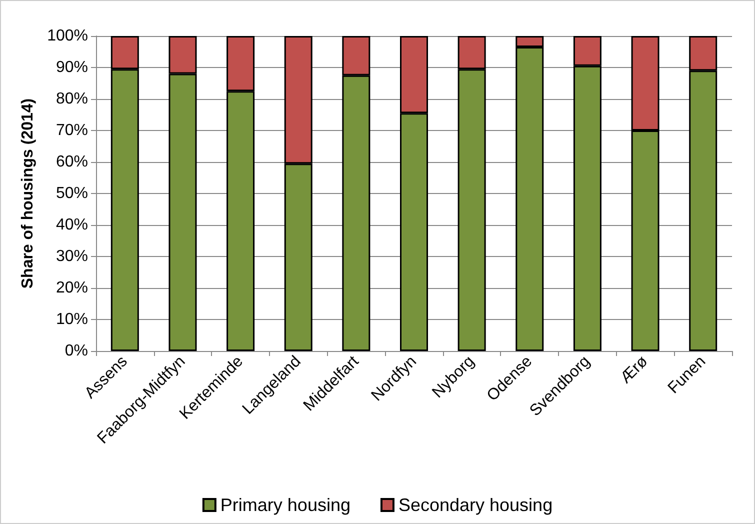  What do you see at coordinates (72, 225) in the screenshot?
I see `y-tick-label: 40%` at bounding box center [72, 225].